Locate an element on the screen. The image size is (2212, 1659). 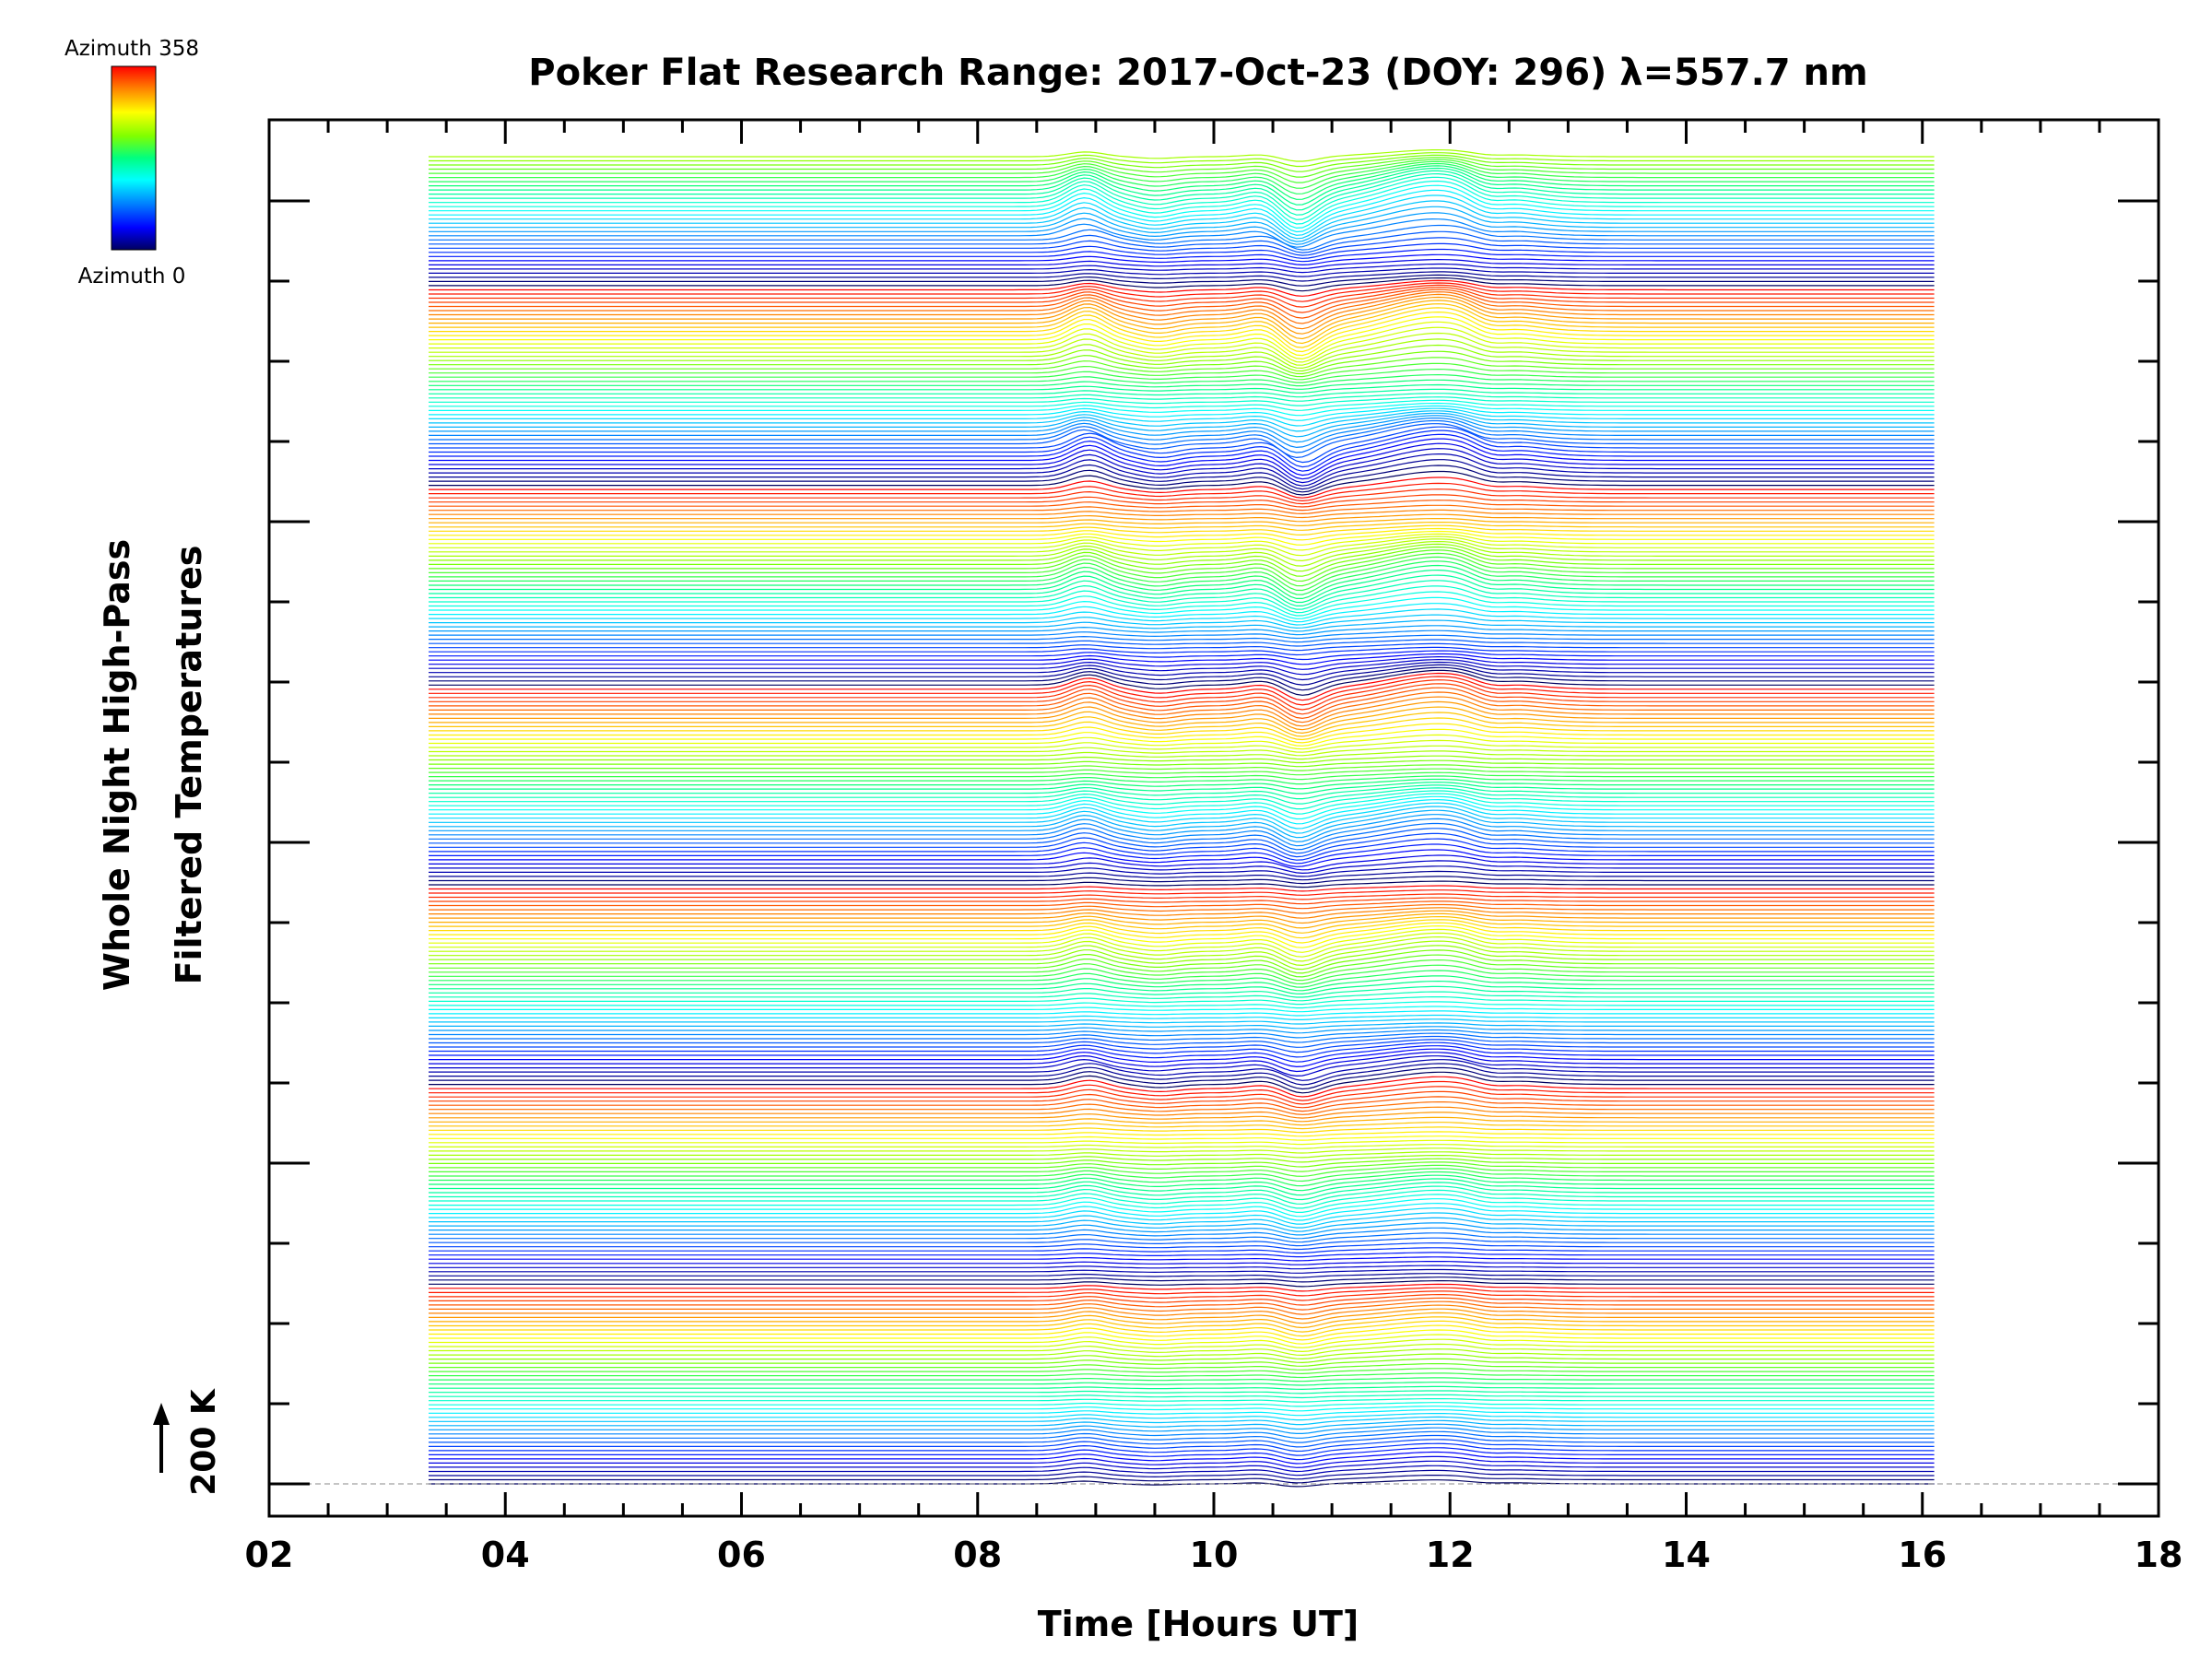
x-tick-label: 08 is located at coordinates (977, 1555).